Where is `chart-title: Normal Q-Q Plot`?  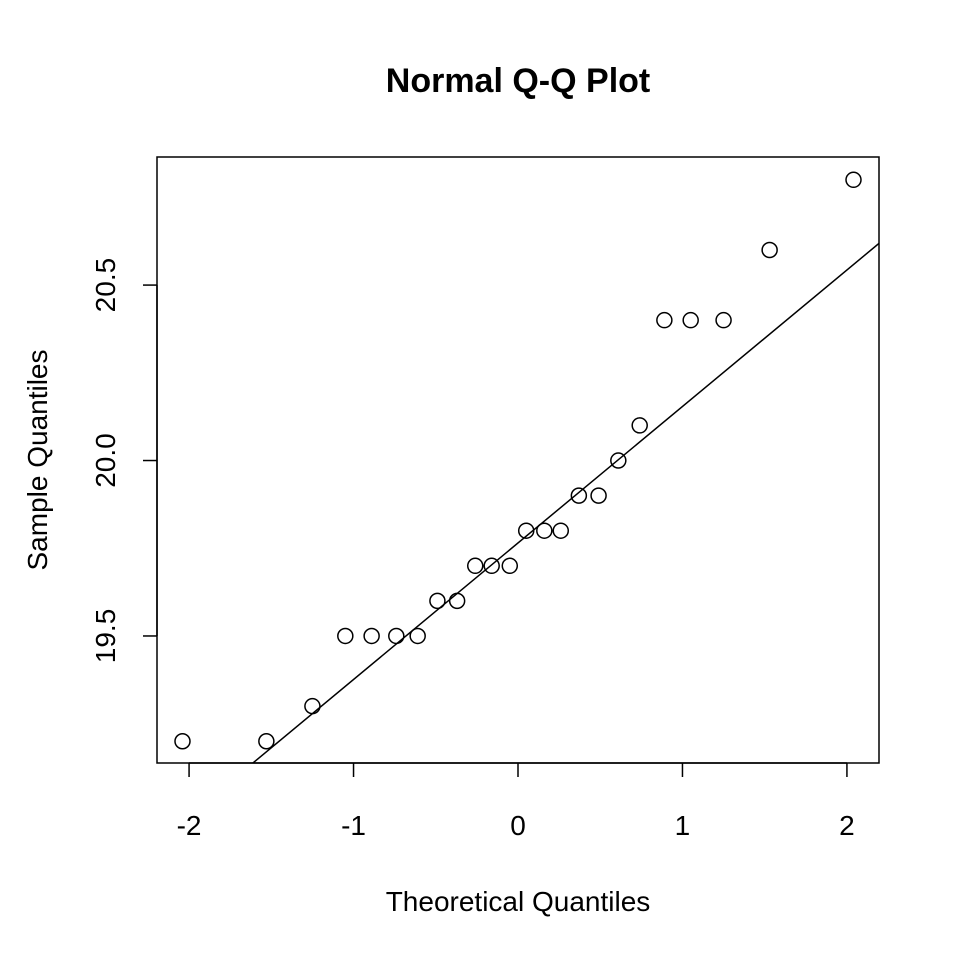 chart-title: Normal Q-Q Plot is located at coordinates (518, 81).